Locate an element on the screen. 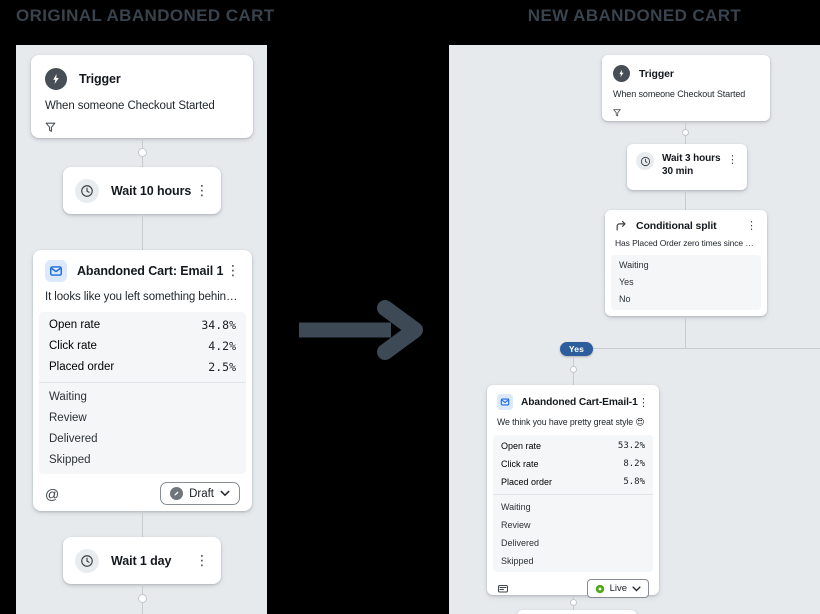 This screenshot has height=614, width=820. stat-row: Click rate 8.2% is located at coordinates (573, 464).